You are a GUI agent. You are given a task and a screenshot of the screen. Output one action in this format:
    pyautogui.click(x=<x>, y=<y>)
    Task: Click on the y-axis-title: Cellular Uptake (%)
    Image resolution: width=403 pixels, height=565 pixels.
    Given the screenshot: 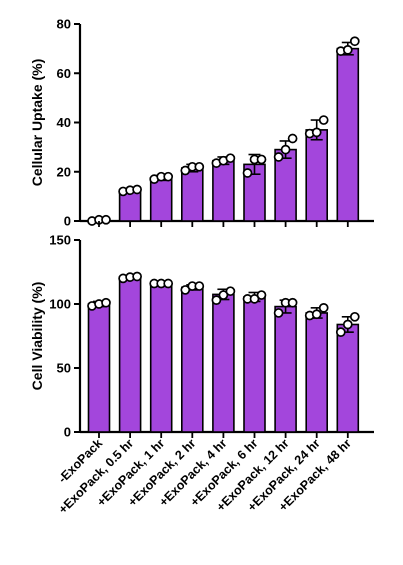 What is the action you would take?
    pyautogui.click(x=37, y=123)
    